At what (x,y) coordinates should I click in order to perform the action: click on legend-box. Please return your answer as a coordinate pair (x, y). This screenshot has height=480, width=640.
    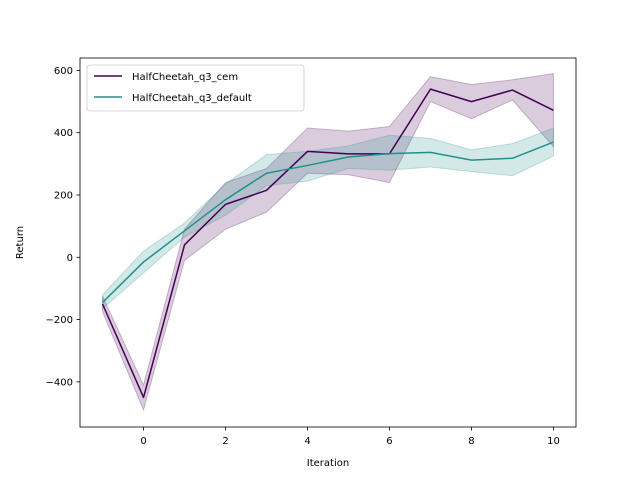
    Looking at the image, I should click on (195, 88).